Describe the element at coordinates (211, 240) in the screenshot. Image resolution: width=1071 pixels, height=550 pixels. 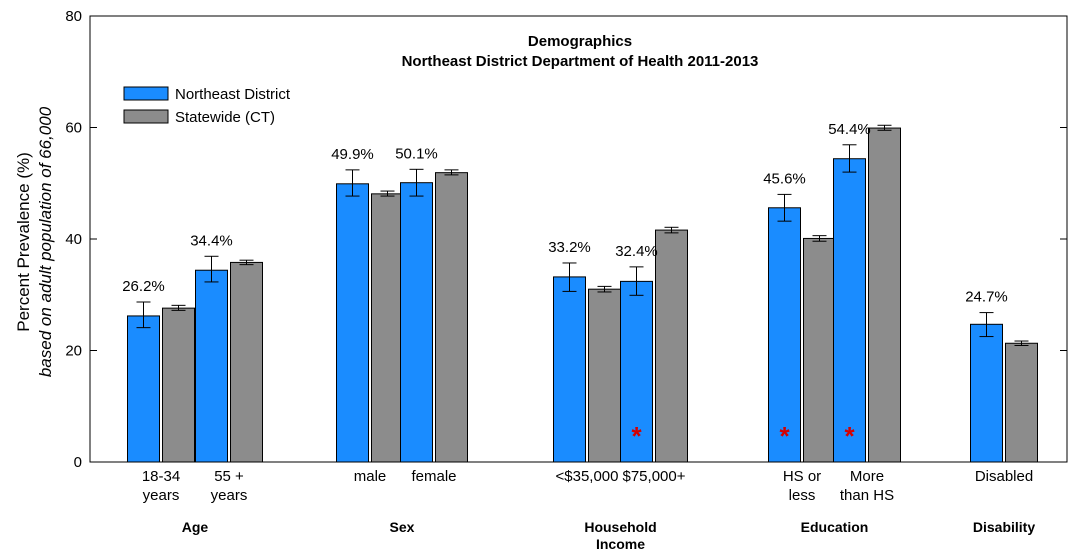
I see `value-label: 34.4%` at that location.